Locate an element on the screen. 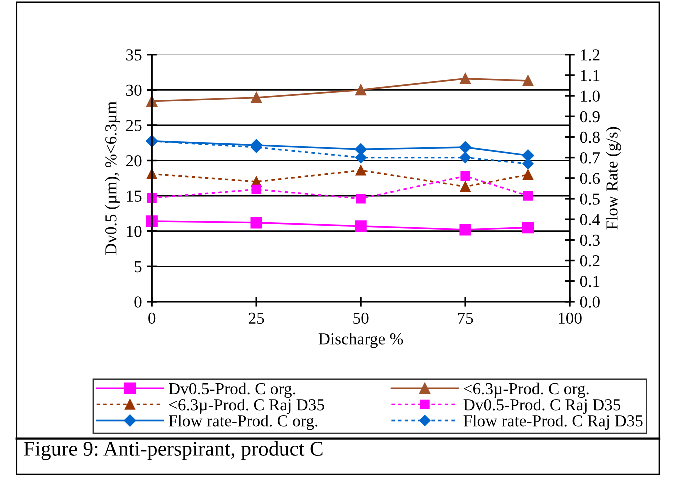 The height and width of the screenshot is (477, 673). legend-label: Flow rate-Prod. C org. is located at coordinates (243, 422).